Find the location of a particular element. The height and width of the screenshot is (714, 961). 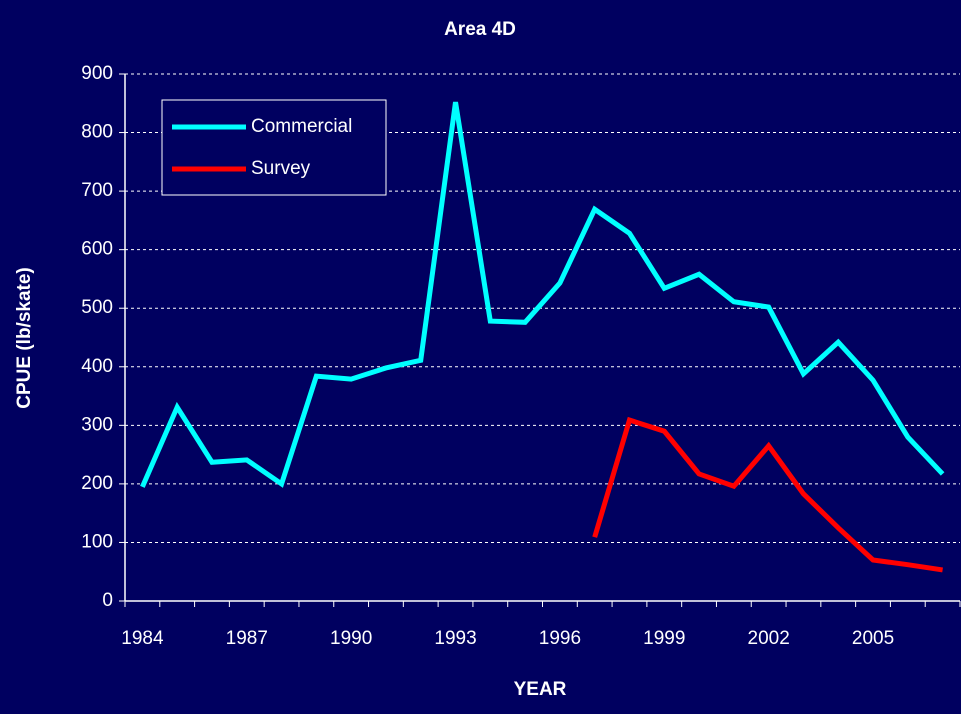

y-tick-label: 600 is located at coordinates (97, 249).